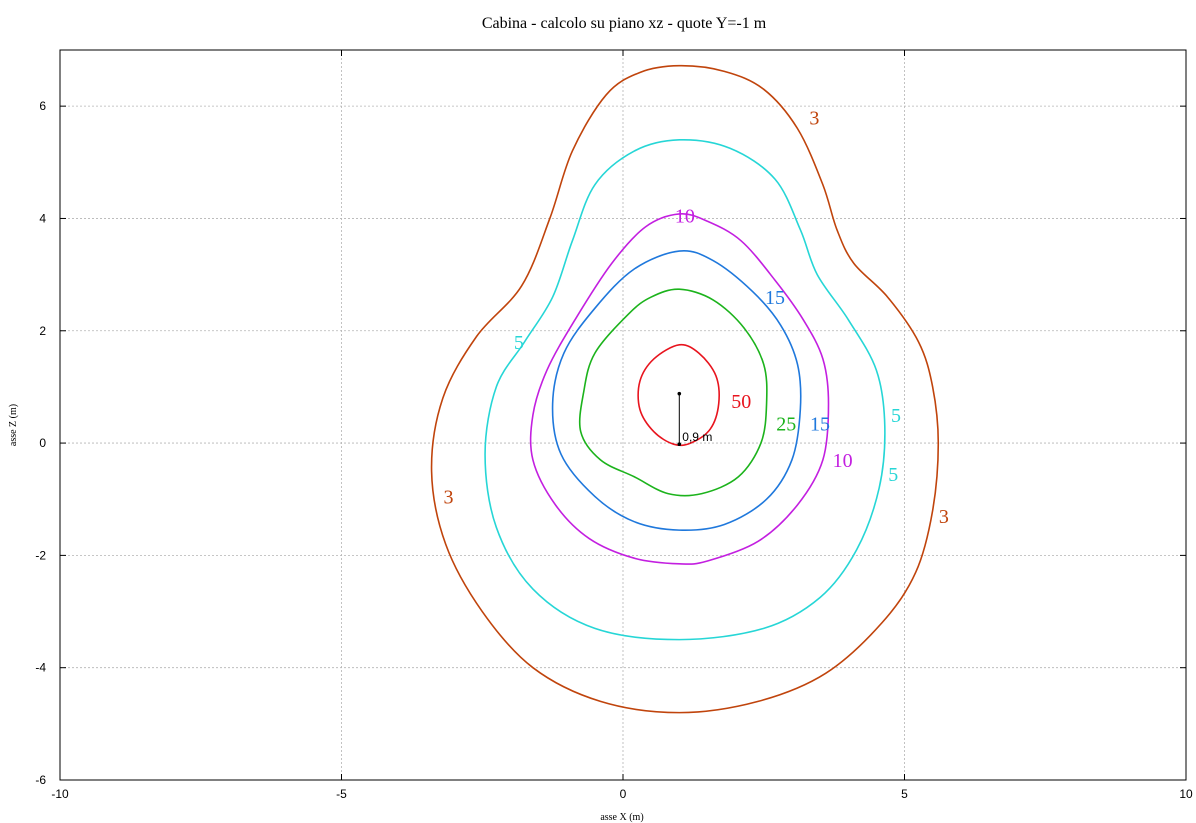 The width and height of the screenshot is (1196, 823). Describe the element at coordinates (42, 106) in the screenshot. I see `y-tick-label: 6` at that location.